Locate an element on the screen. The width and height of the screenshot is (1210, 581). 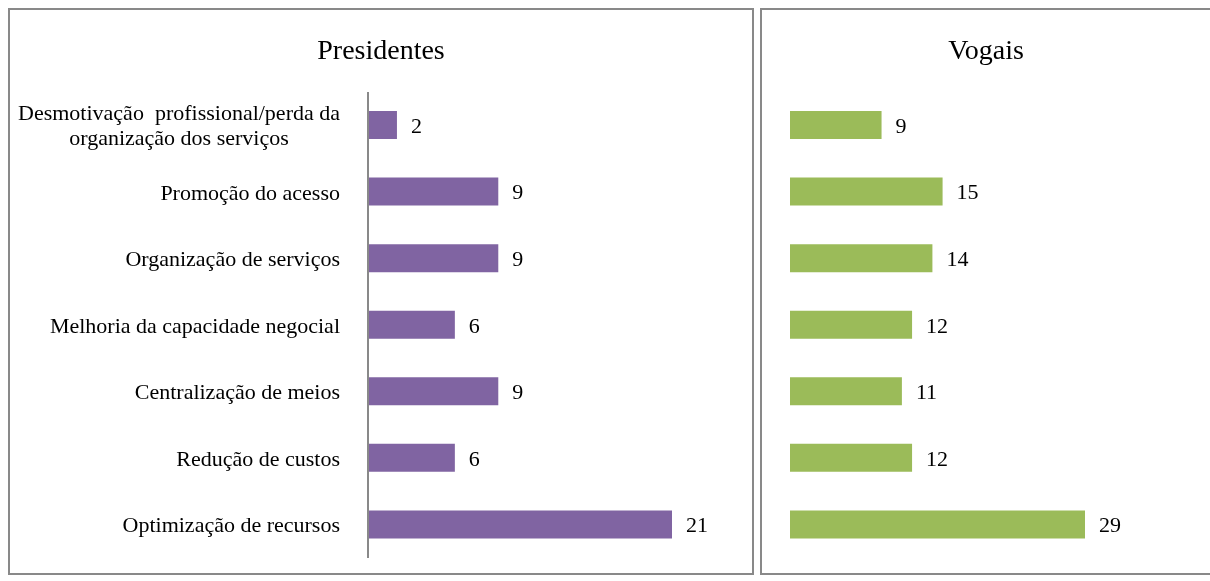
y-tick-label: Organização de serviços is located at coordinates (232, 259).